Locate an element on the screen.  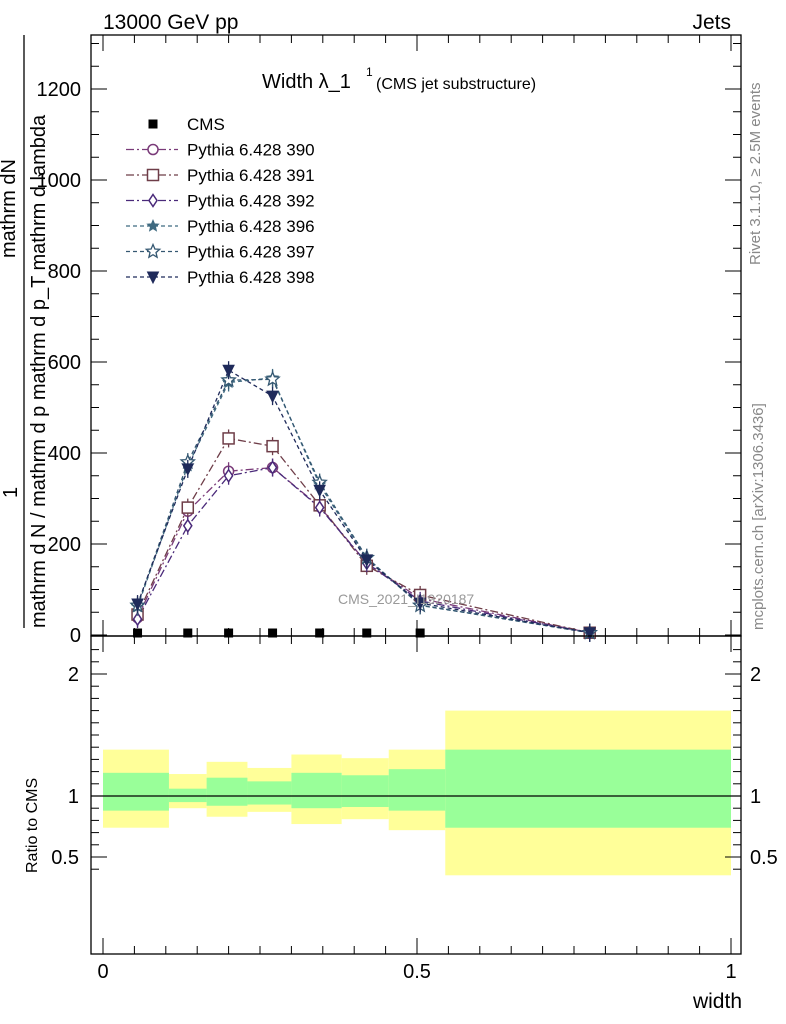
series-1-line is located at coordinates (363, 550).